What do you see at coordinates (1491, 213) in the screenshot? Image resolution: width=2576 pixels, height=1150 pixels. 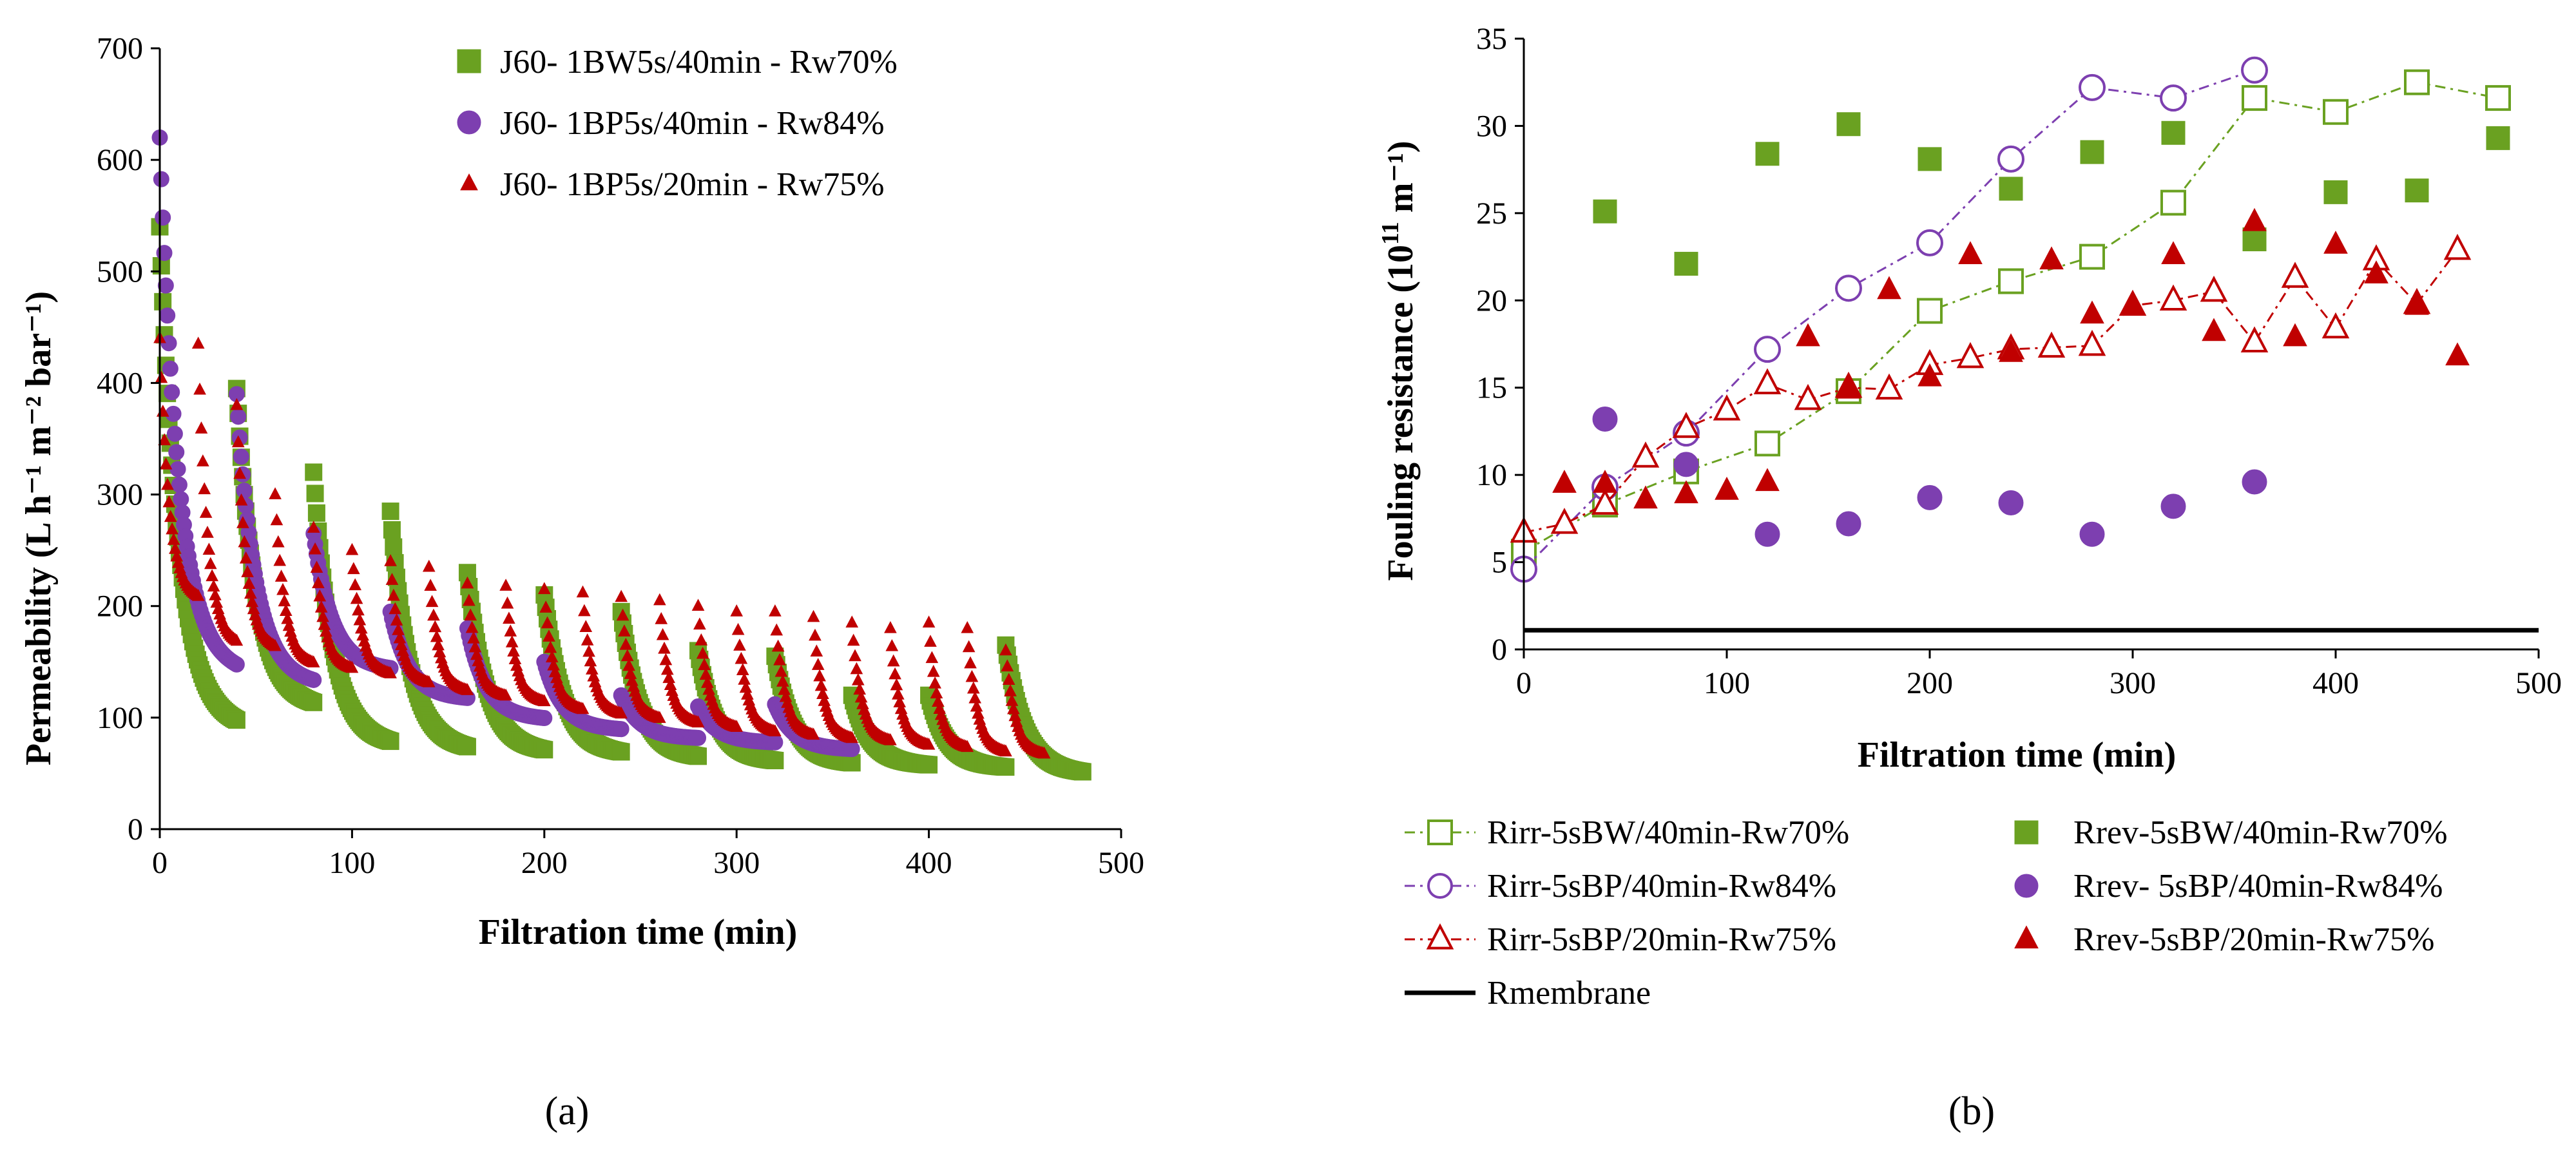 I see `fouling-y-tick-label: 25` at bounding box center [1491, 213].